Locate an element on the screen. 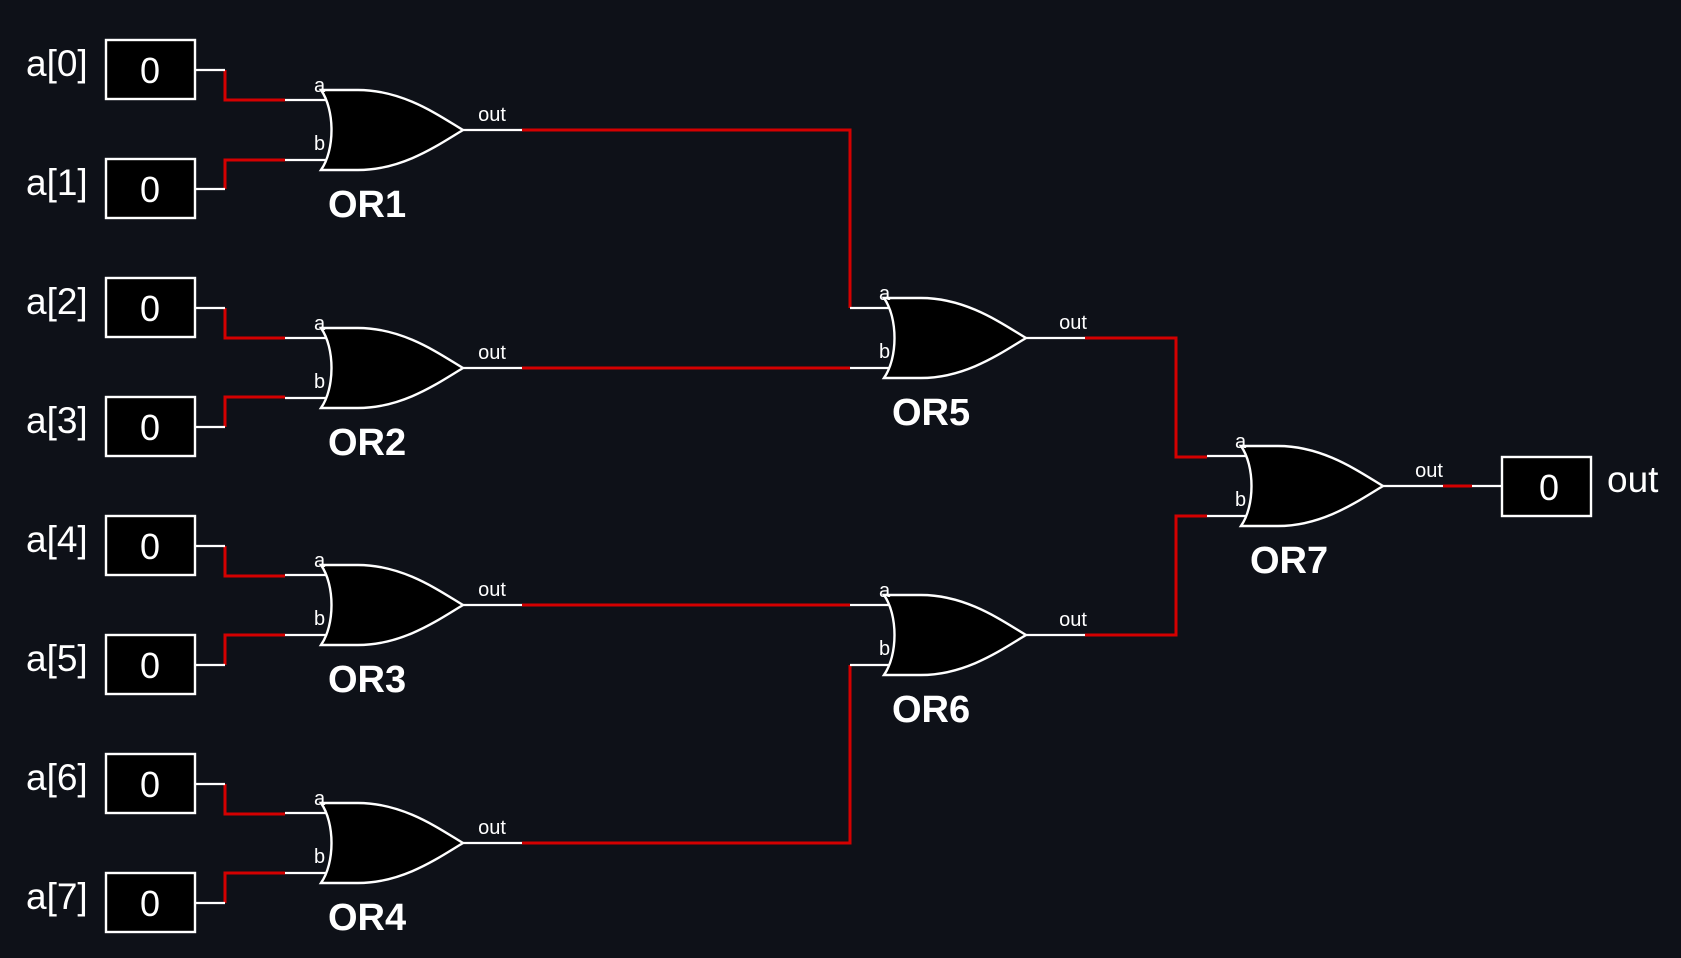 The height and width of the screenshot is (958, 1681). or6-pin-a: a is located at coordinates (885, 591).